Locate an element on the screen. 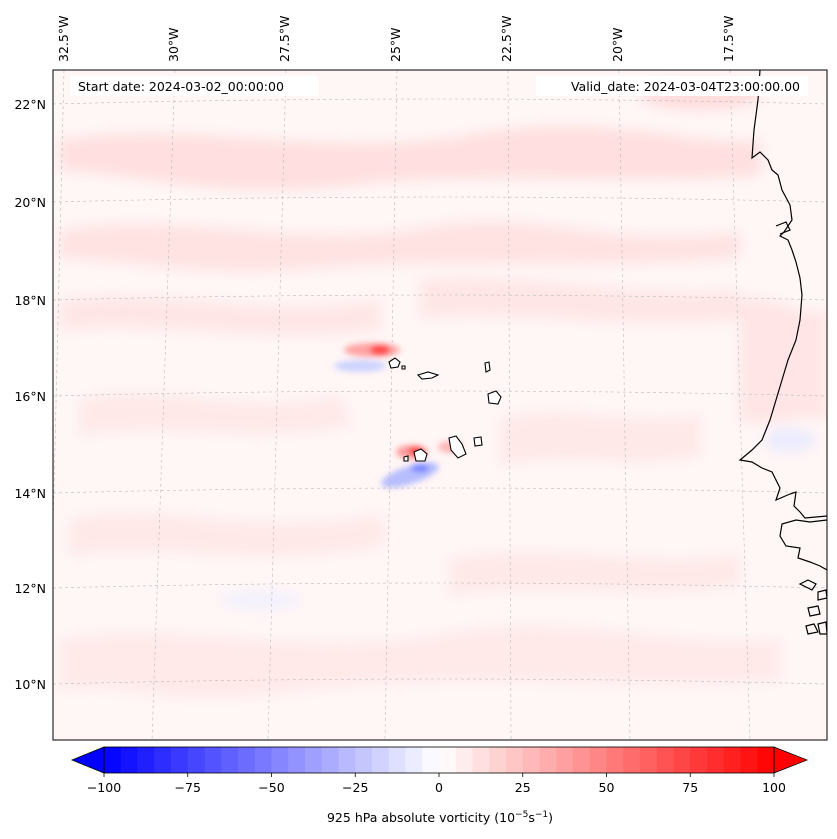 The width and height of the screenshot is (837, 839). colorbar-label-exp2: −1 is located at coordinates (541, 815).